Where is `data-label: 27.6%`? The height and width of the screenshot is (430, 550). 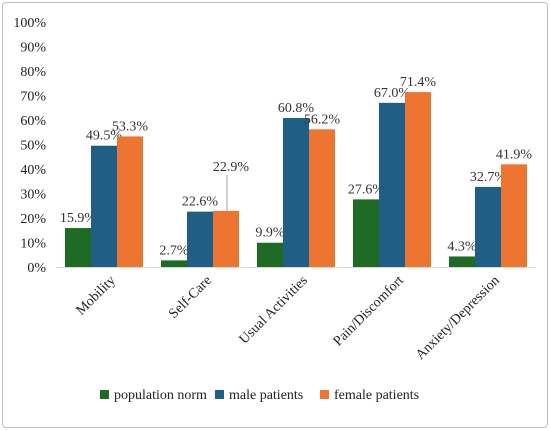 data-label: 27.6% is located at coordinates (366, 189).